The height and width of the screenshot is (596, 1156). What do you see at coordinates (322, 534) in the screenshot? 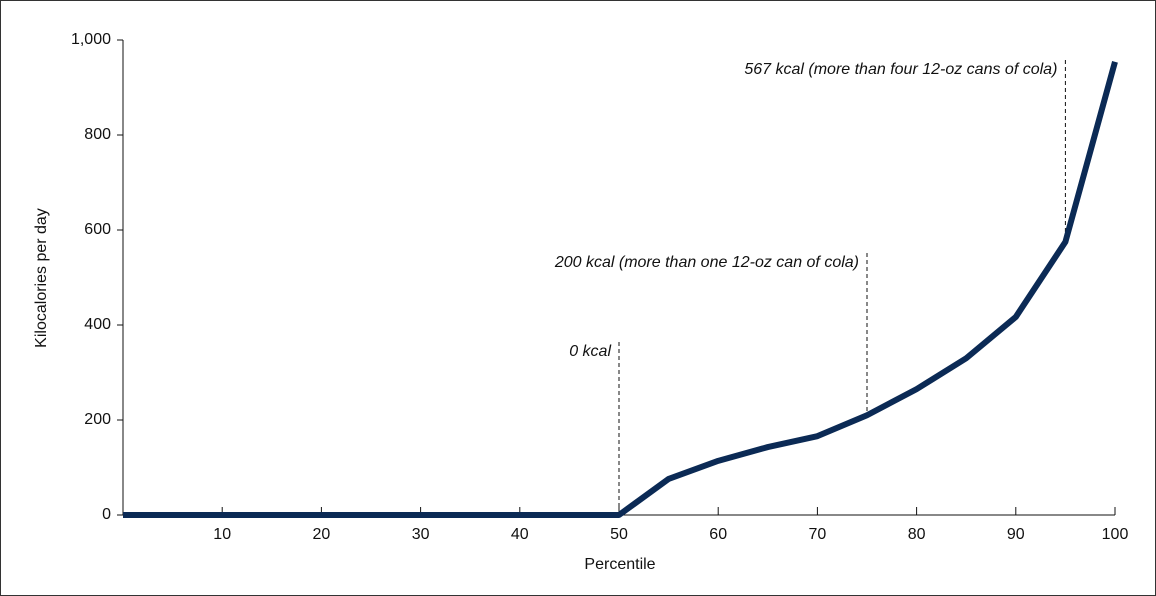
I see `x-tick-label: 20` at bounding box center [322, 534].